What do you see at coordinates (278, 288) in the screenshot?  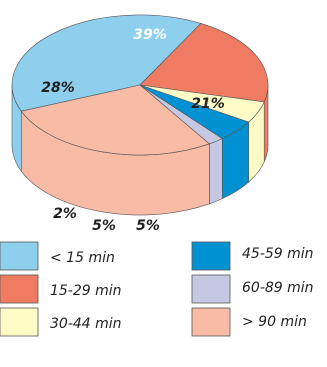 I see `legend-label-4: 60-89 min` at bounding box center [278, 288].